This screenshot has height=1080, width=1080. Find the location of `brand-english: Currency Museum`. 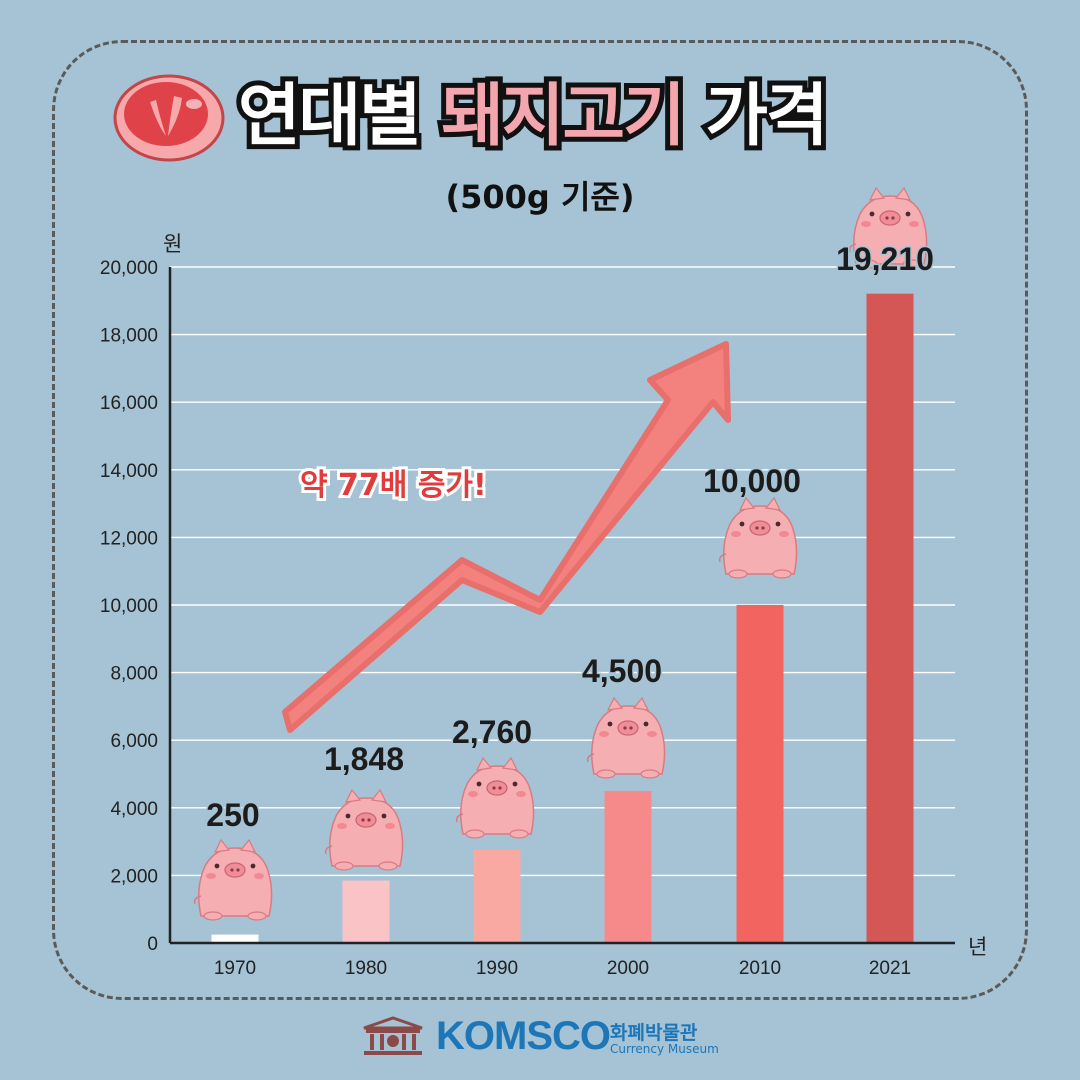

brand-english: Currency Museum is located at coordinates (664, 1049).